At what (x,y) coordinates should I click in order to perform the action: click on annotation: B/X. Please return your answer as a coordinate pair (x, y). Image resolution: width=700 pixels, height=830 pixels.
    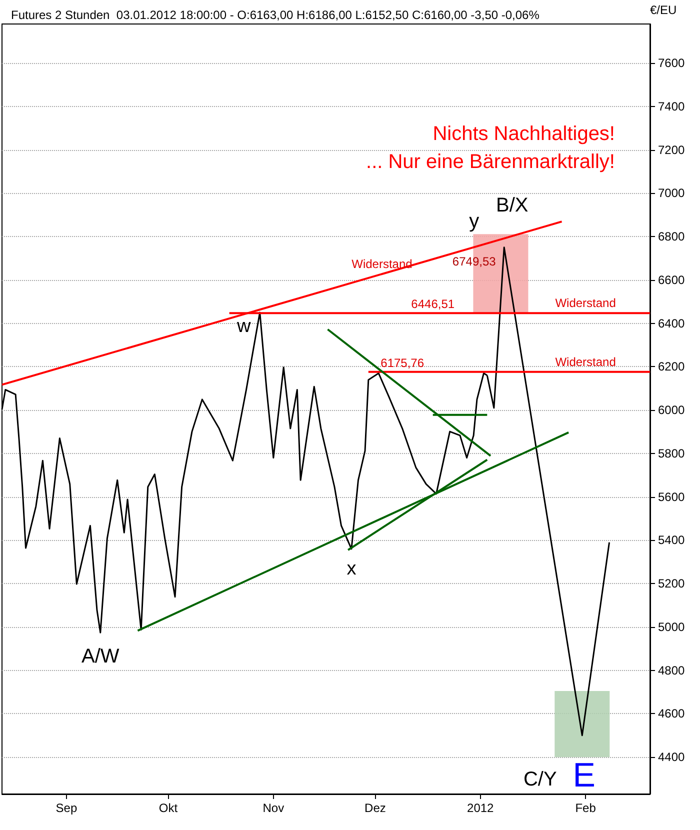
    Looking at the image, I should click on (512, 205).